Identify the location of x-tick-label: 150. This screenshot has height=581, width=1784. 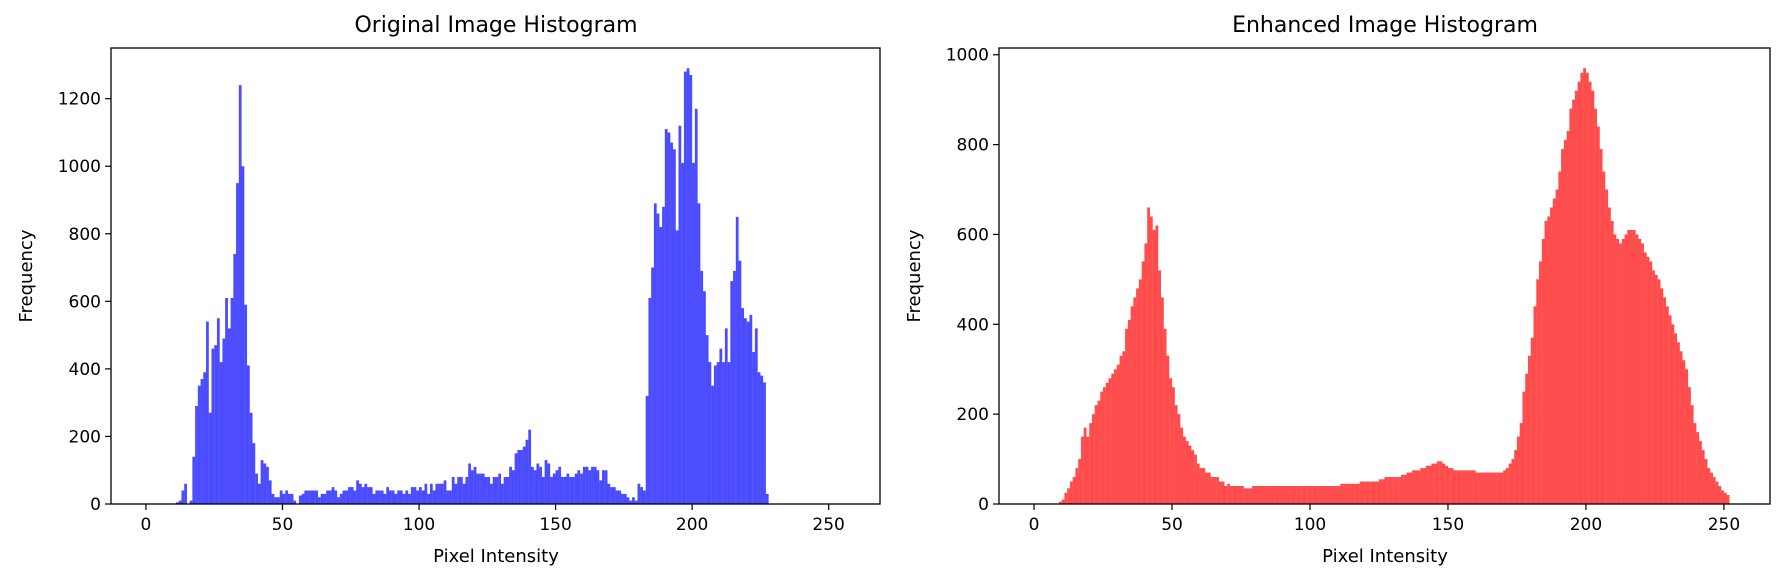
(555, 525).